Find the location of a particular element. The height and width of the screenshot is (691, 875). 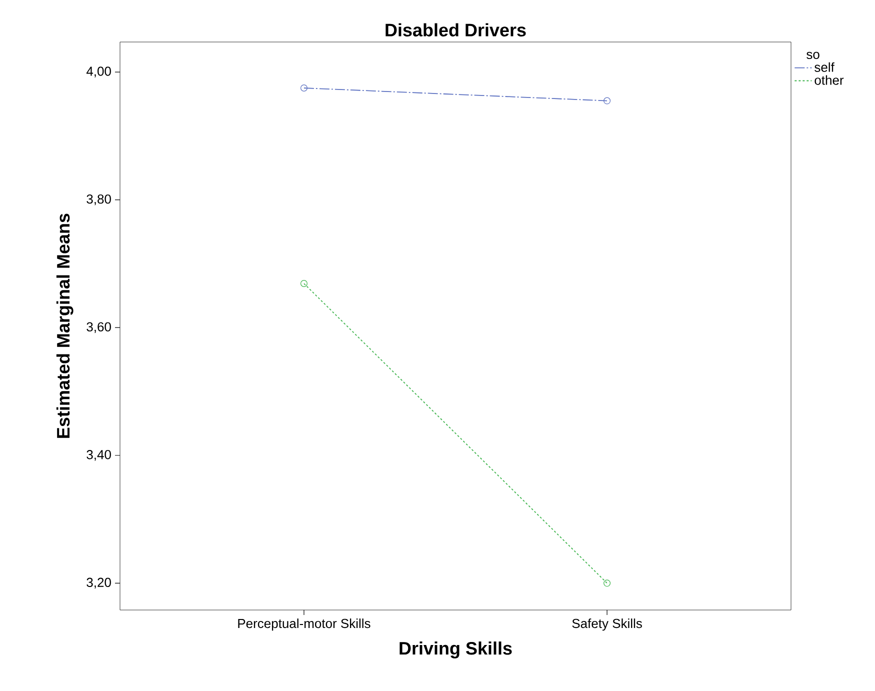

y-axis-title: Estimated Marginal Means is located at coordinates (65, 326).